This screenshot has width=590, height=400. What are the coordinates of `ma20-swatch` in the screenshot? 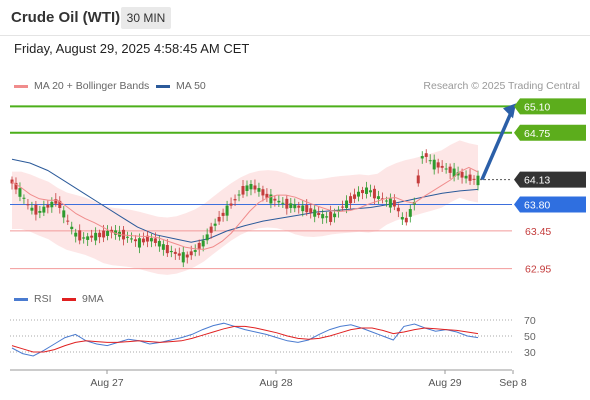 It's located at (21, 86).